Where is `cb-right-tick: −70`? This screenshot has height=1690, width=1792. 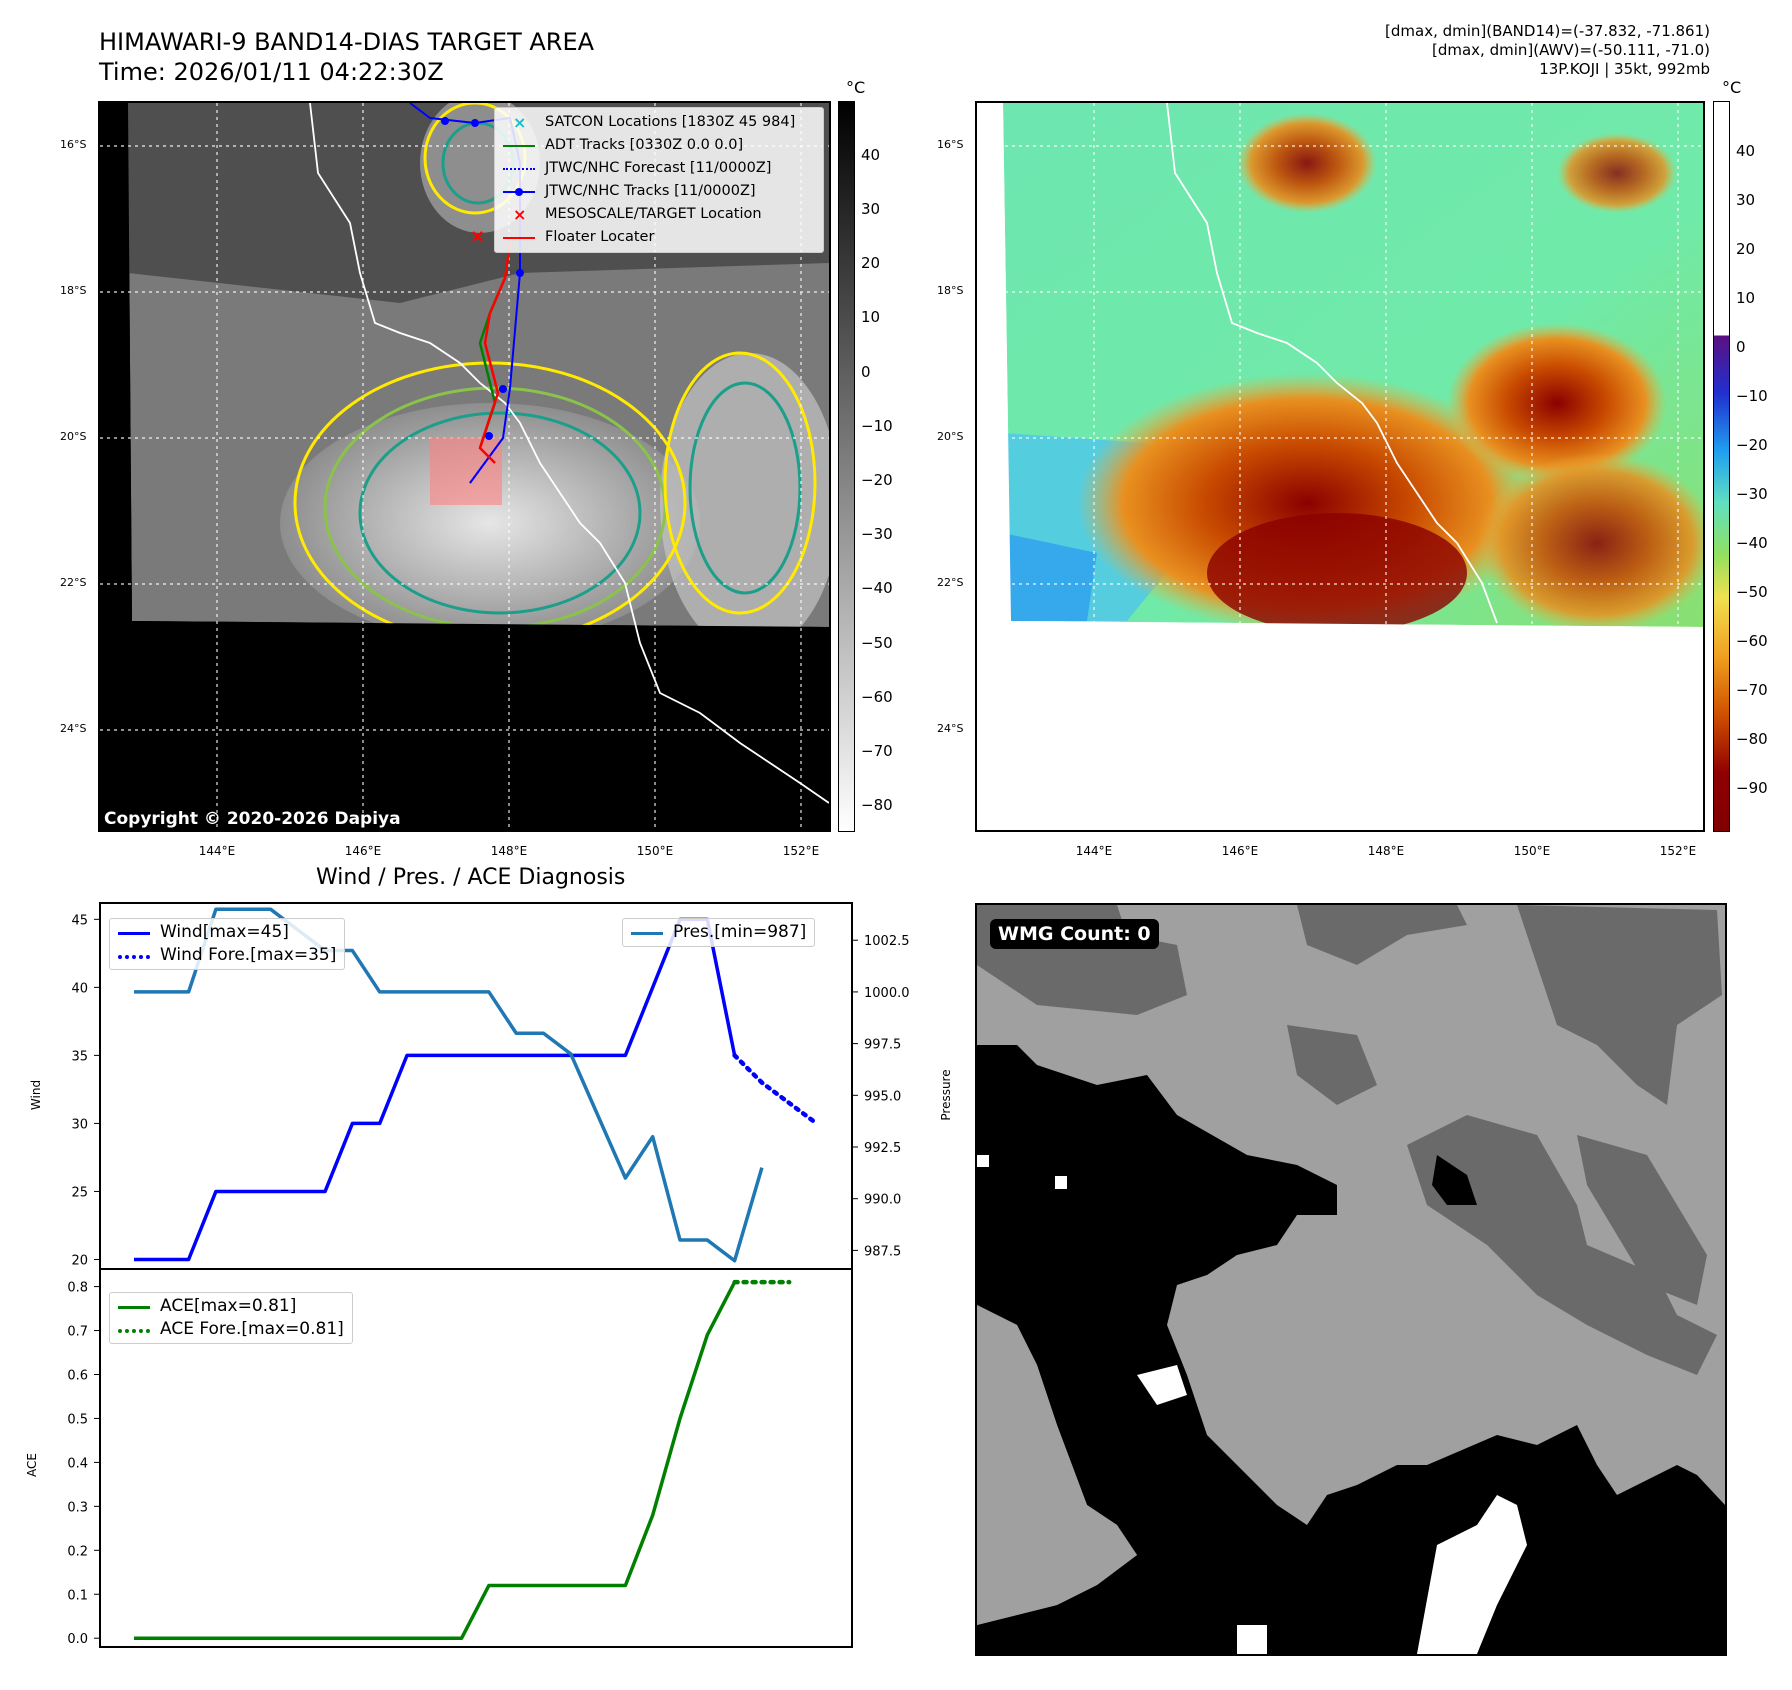
cb-right-tick: −70 is located at coordinates (1752, 690).